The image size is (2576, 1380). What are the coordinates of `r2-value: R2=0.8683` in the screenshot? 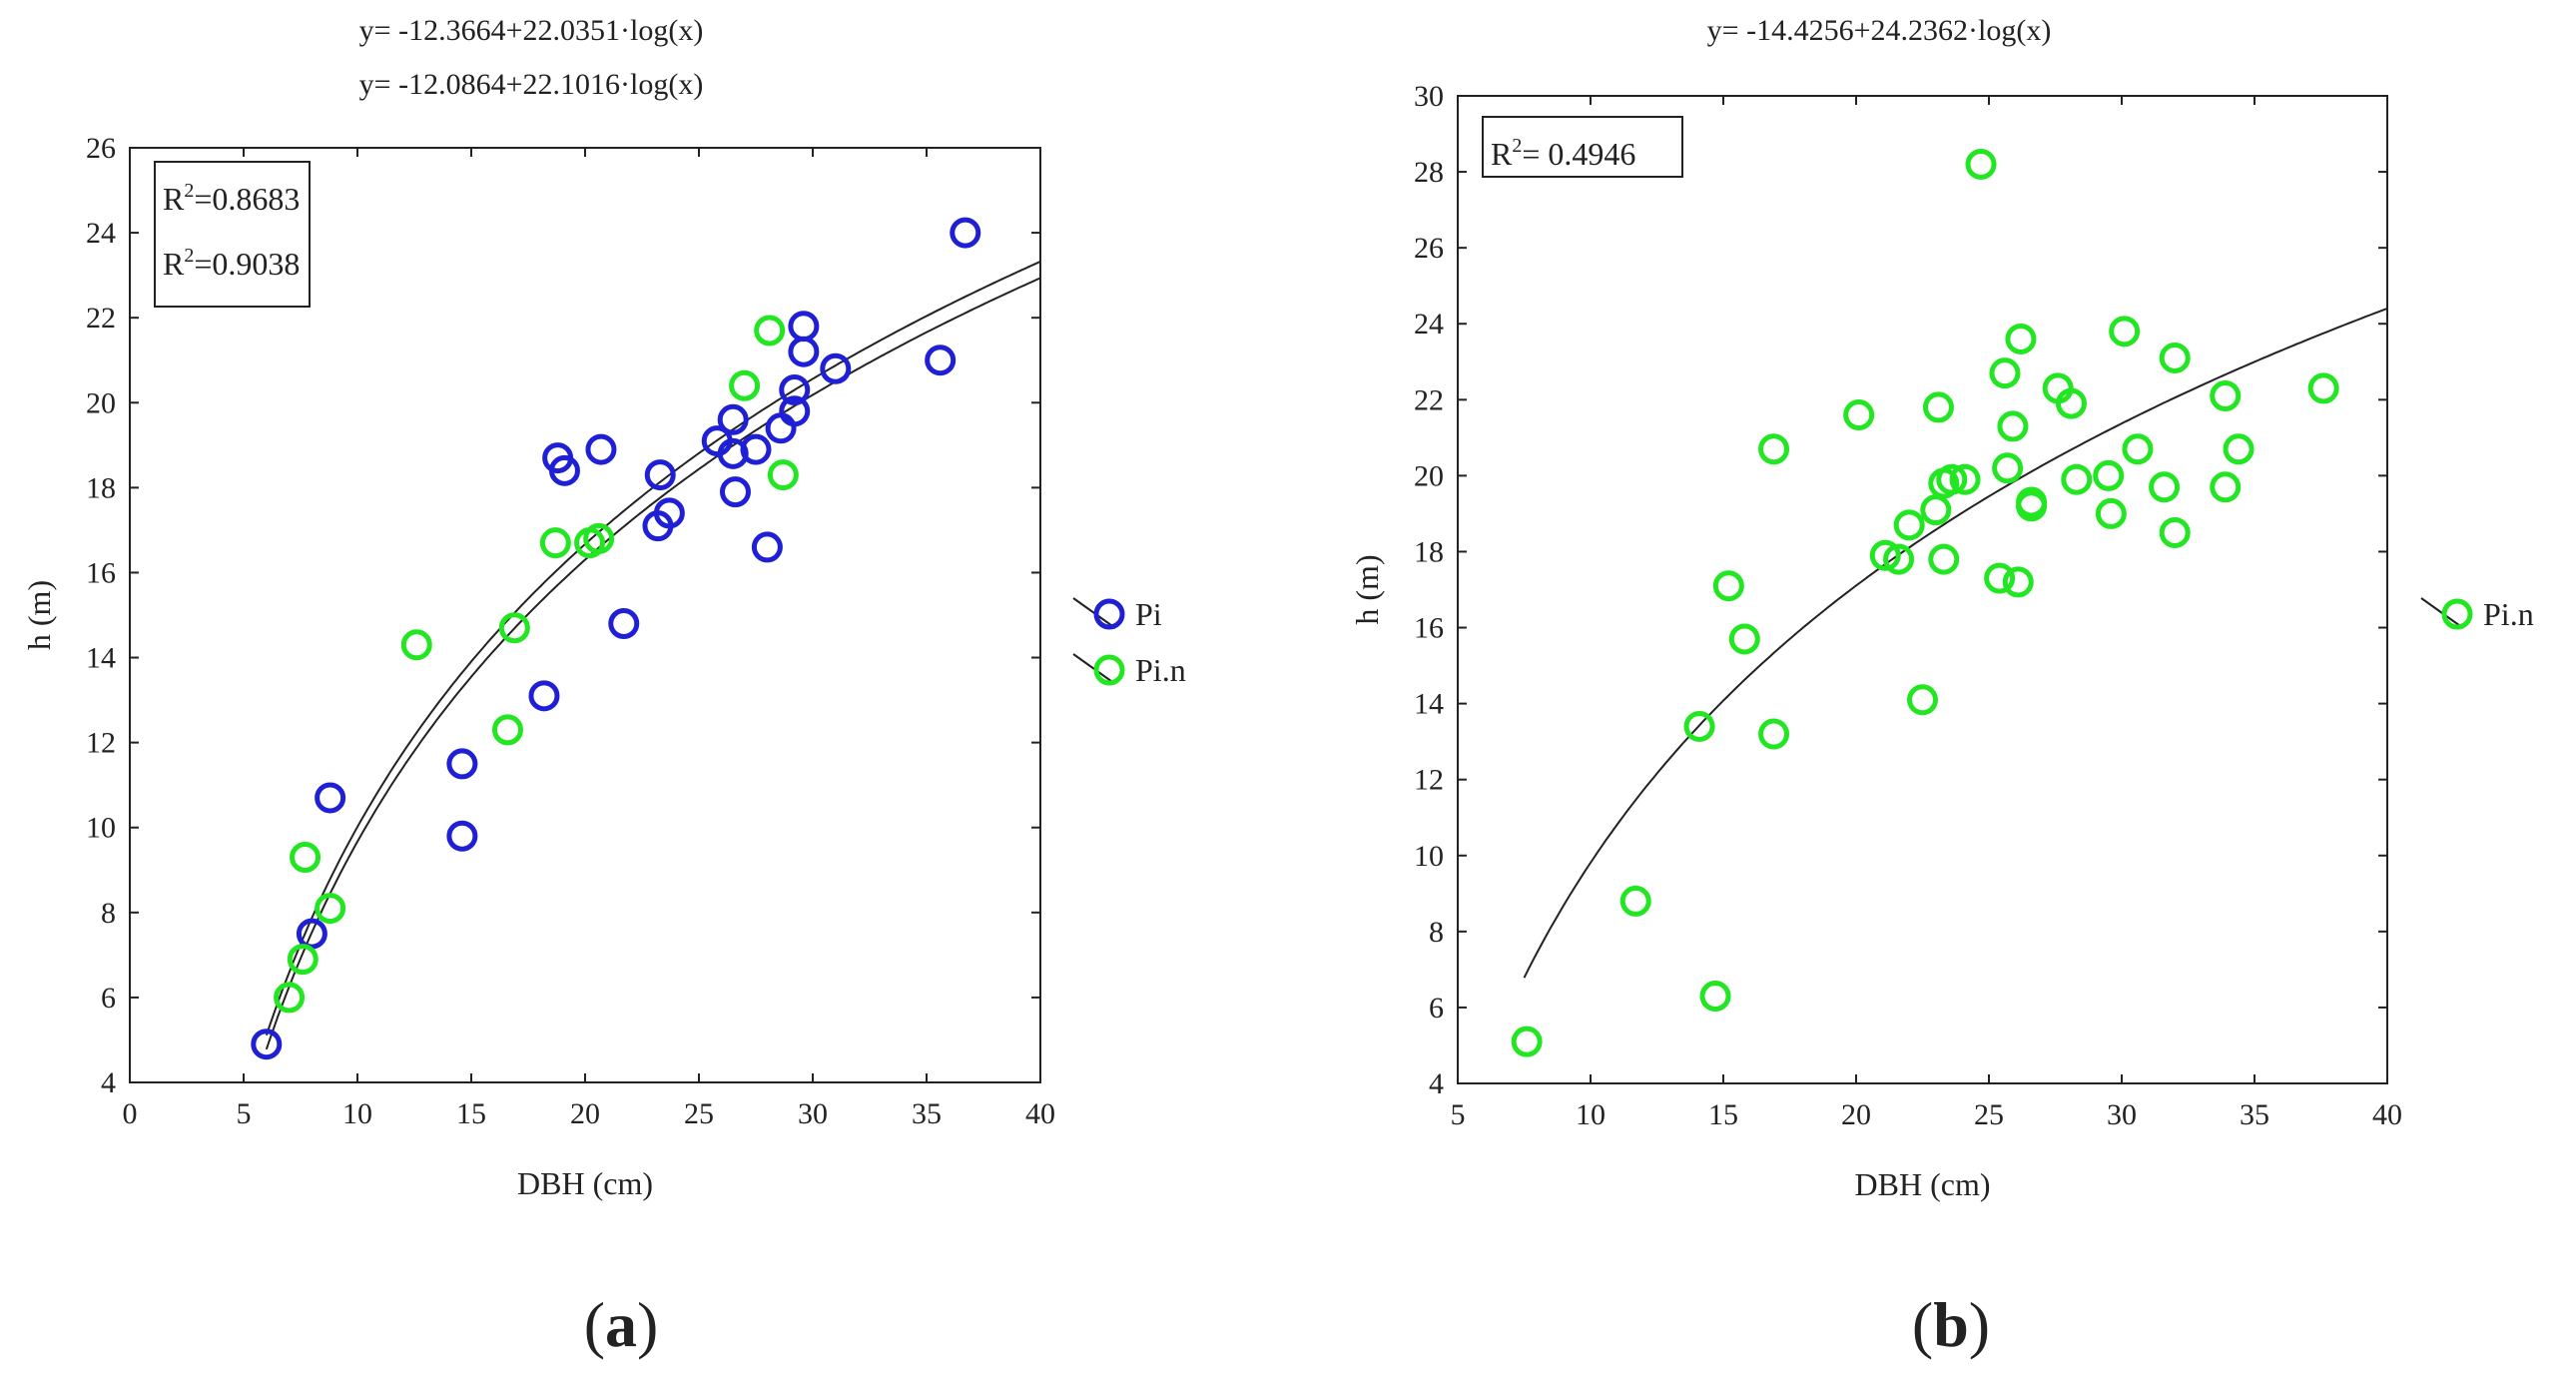 It's located at (231, 198).